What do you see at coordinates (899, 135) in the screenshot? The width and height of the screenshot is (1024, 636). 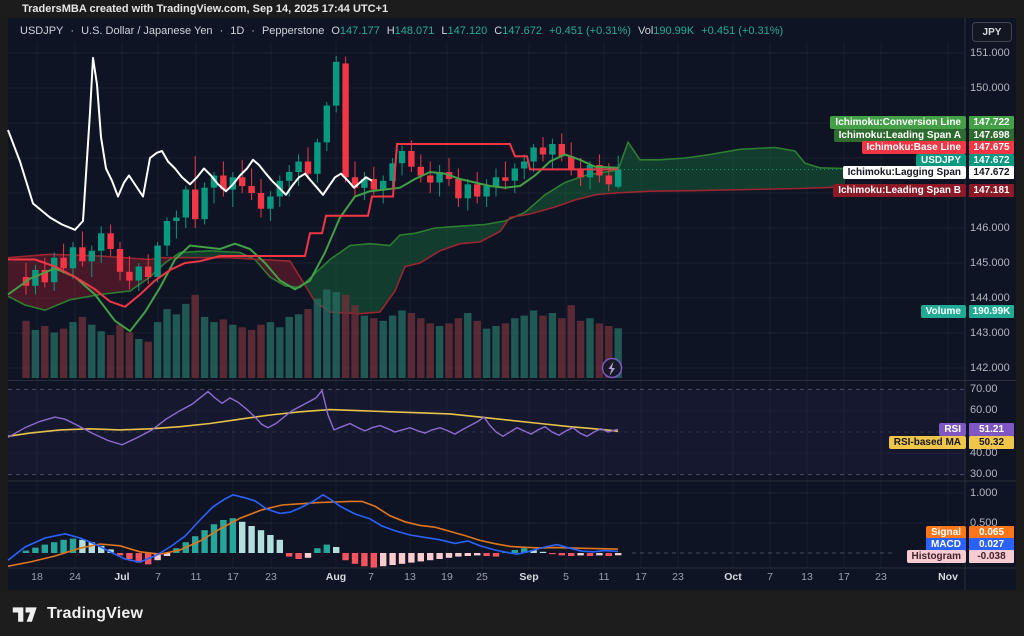 I see `indicator-label-name: Ichimoku:Leading Span A` at bounding box center [899, 135].